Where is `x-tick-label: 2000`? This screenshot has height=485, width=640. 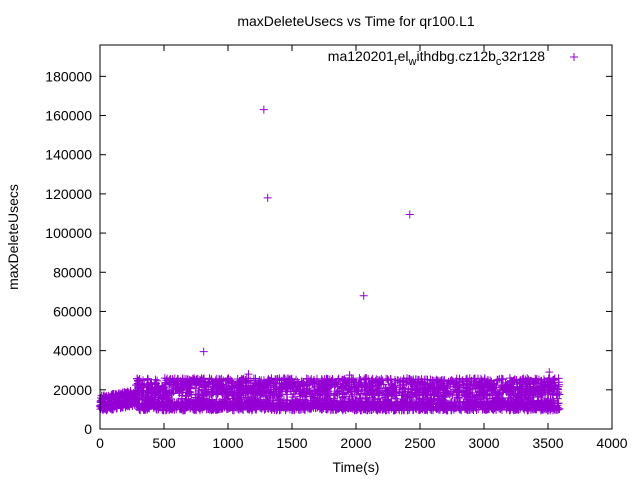
x-tick-label: 2000 is located at coordinates (355, 443).